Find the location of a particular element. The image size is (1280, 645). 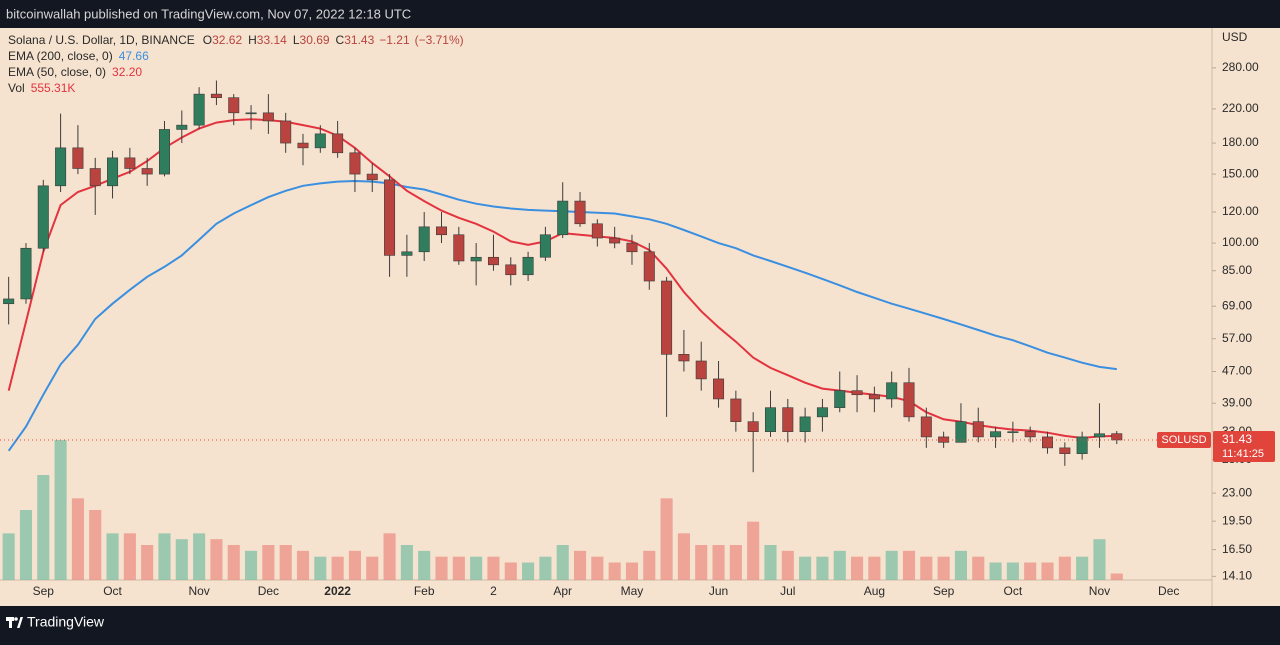

y-tick-label: 85.00 is located at coordinates (1237, 270).